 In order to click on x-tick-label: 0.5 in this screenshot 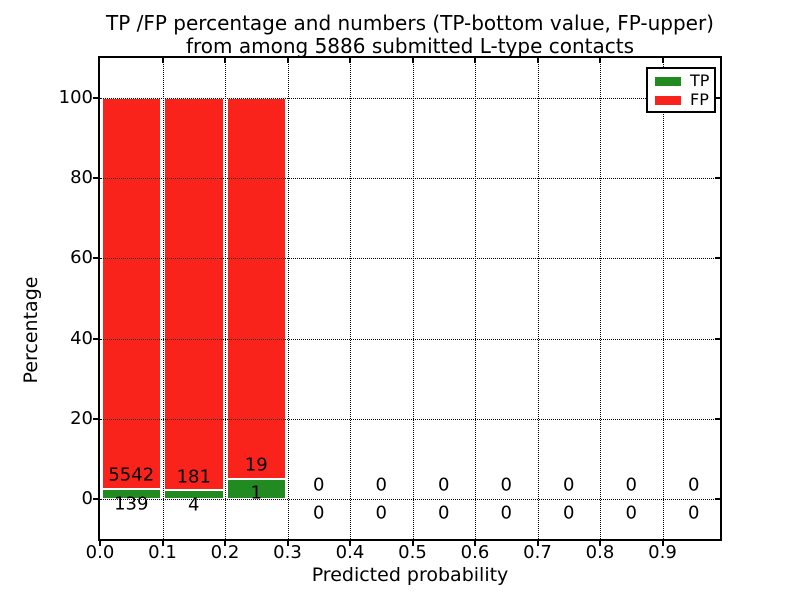, I will do `click(412, 552)`.